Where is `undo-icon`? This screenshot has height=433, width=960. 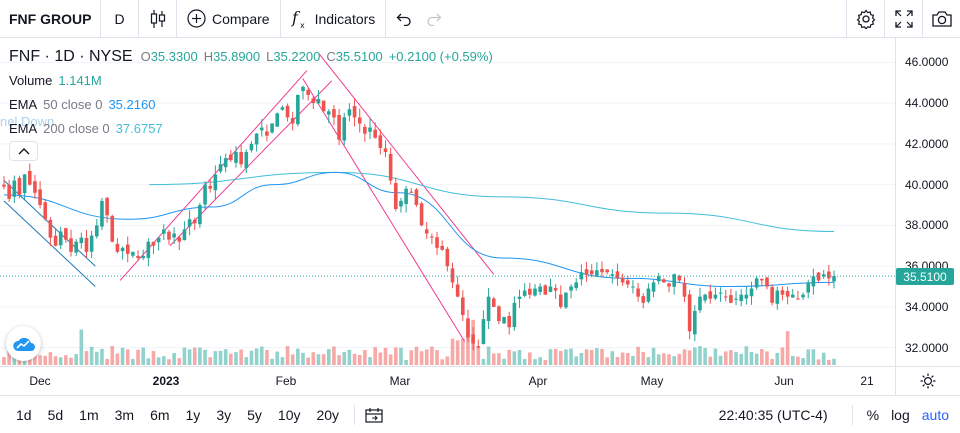 undo-icon is located at coordinates (404, 19).